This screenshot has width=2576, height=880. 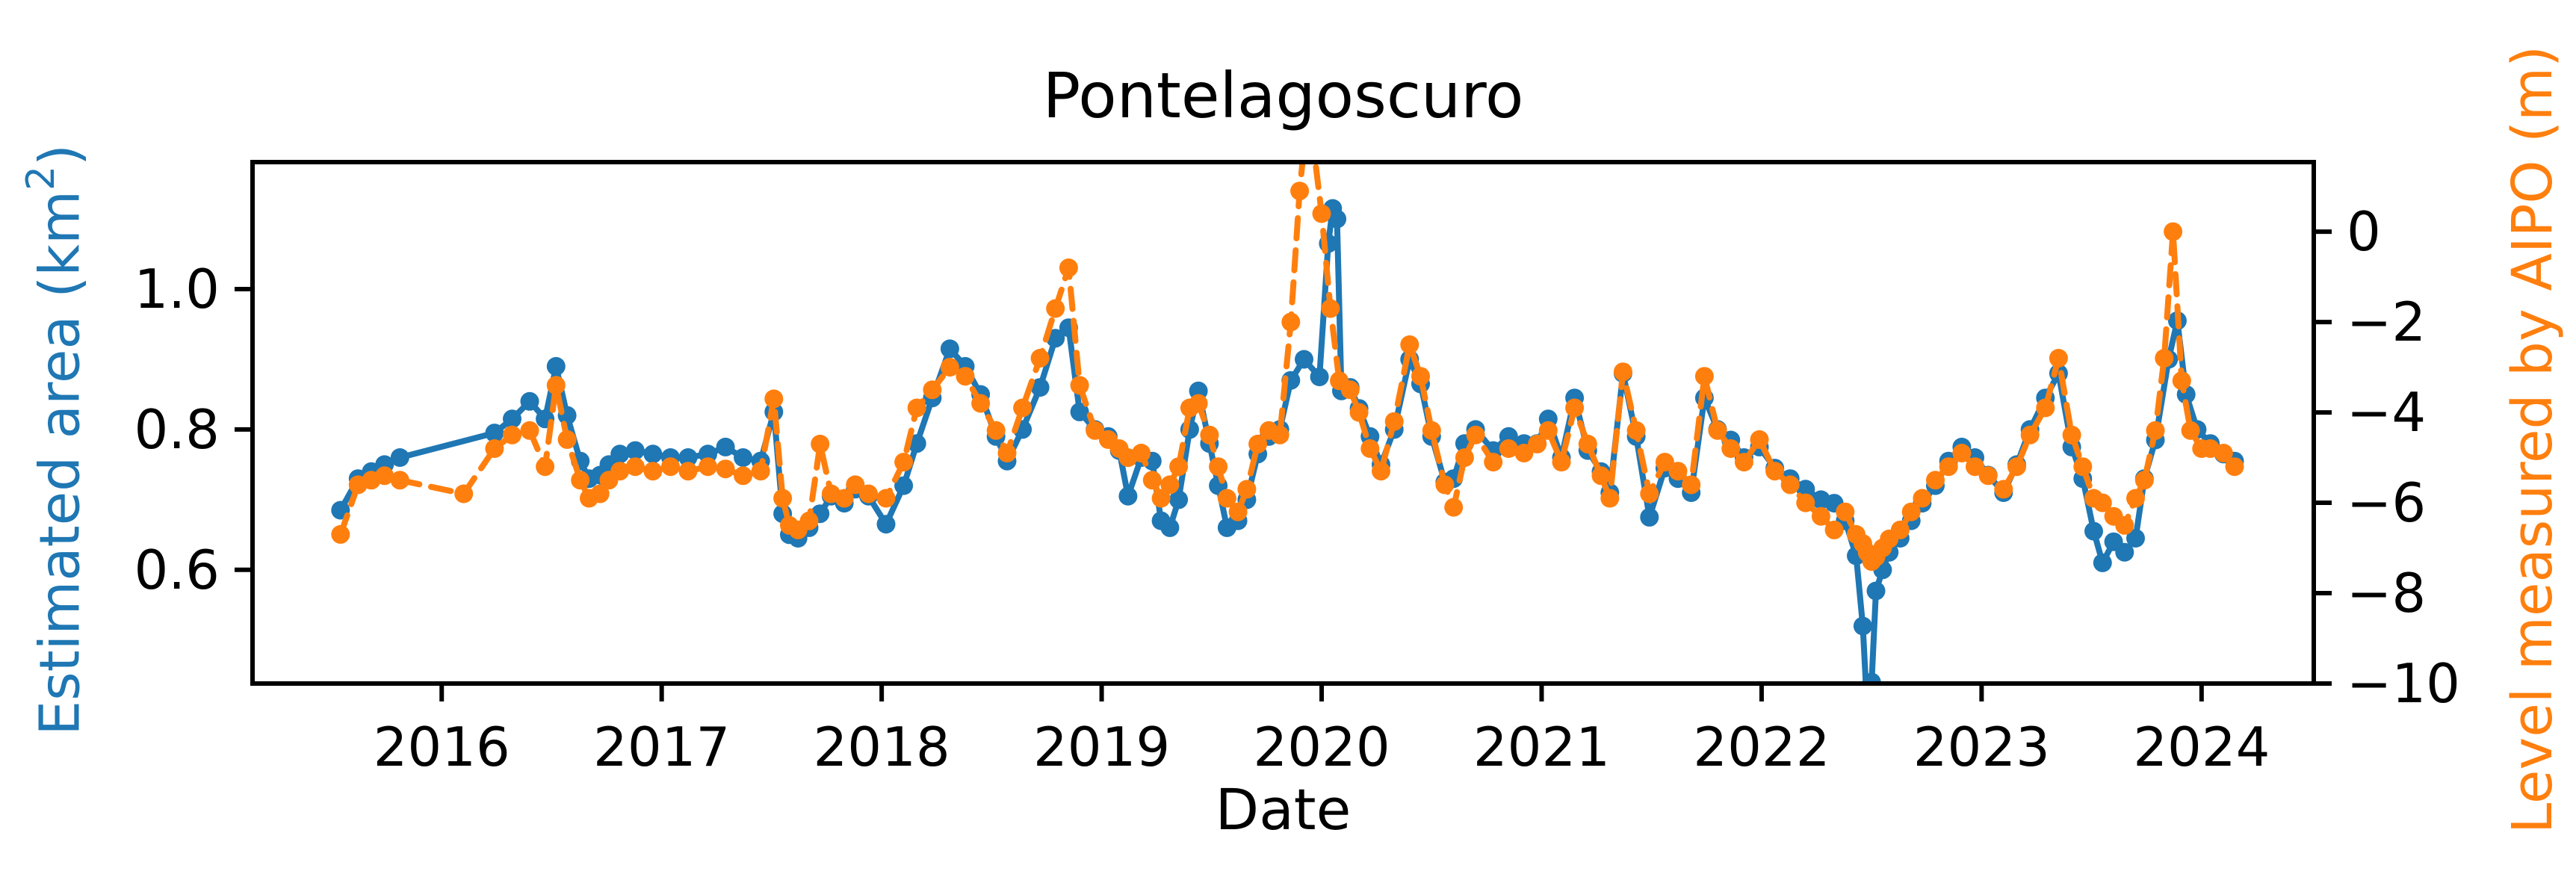 What do you see at coordinates (1283, 96) in the screenshot?
I see `chart-title: Pontelagoscuro` at bounding box center [1283, 96].